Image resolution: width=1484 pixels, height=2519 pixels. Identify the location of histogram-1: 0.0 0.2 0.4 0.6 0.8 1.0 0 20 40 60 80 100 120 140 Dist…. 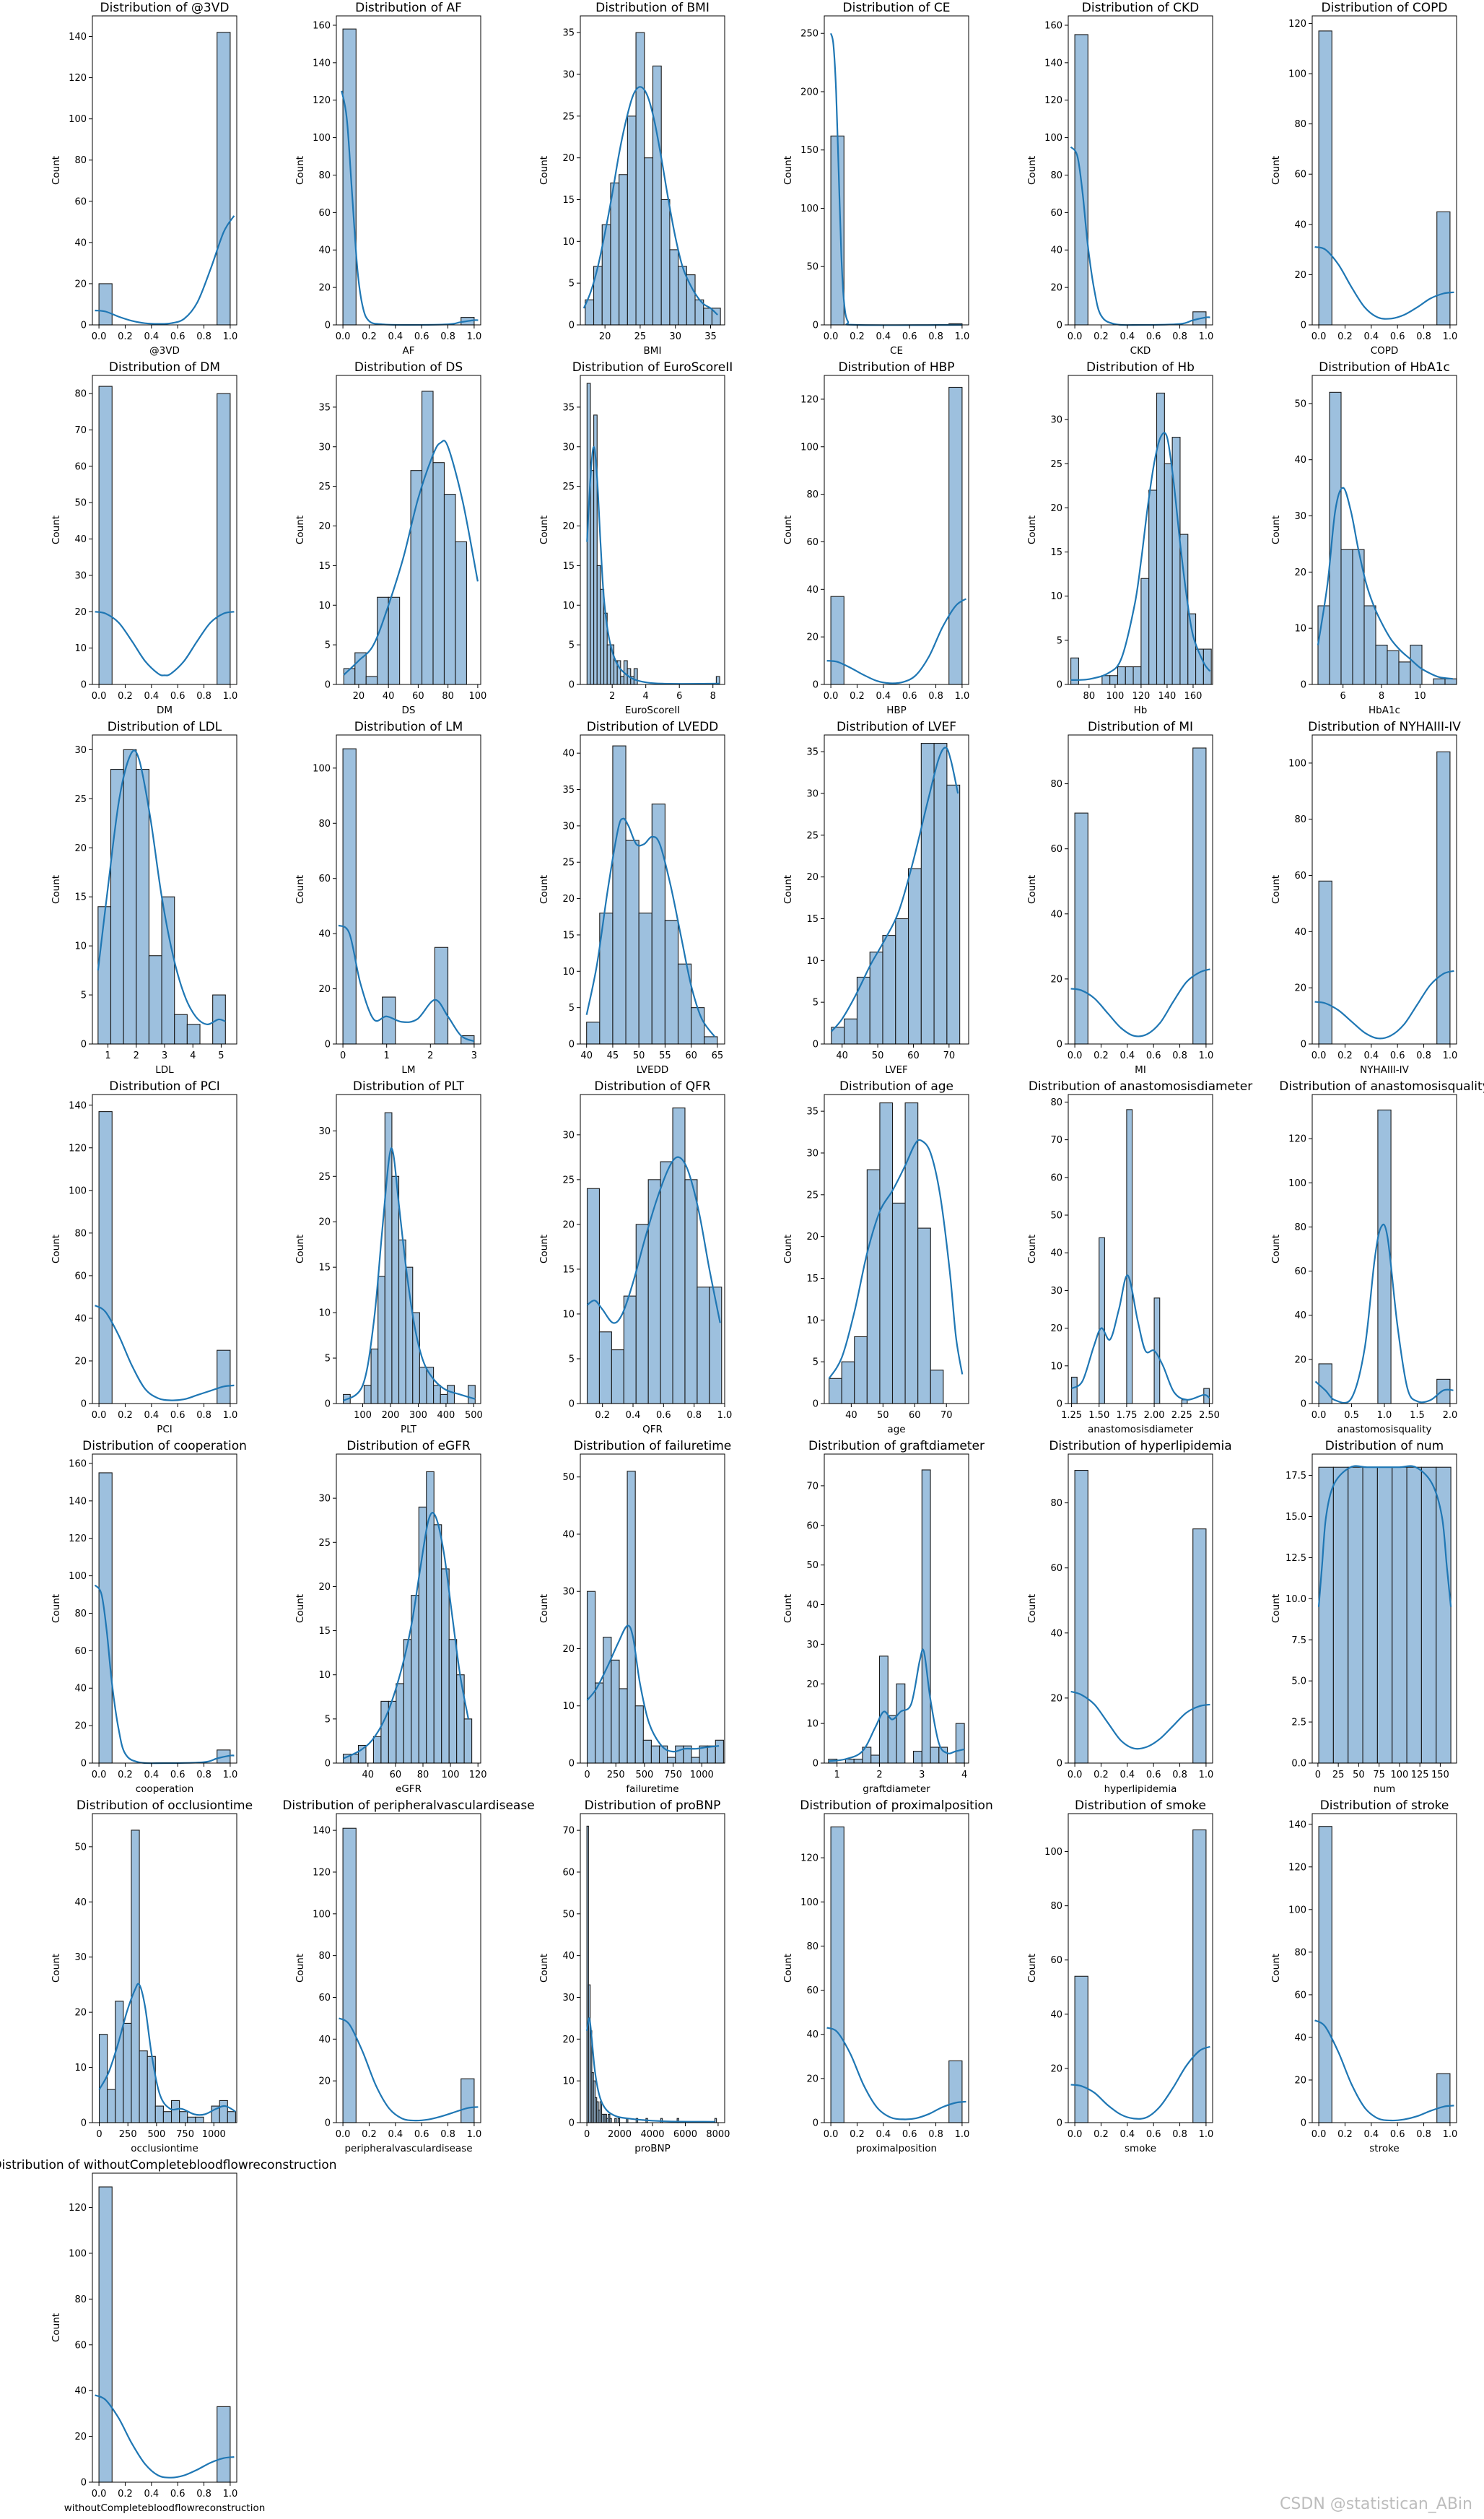
(144, 179).